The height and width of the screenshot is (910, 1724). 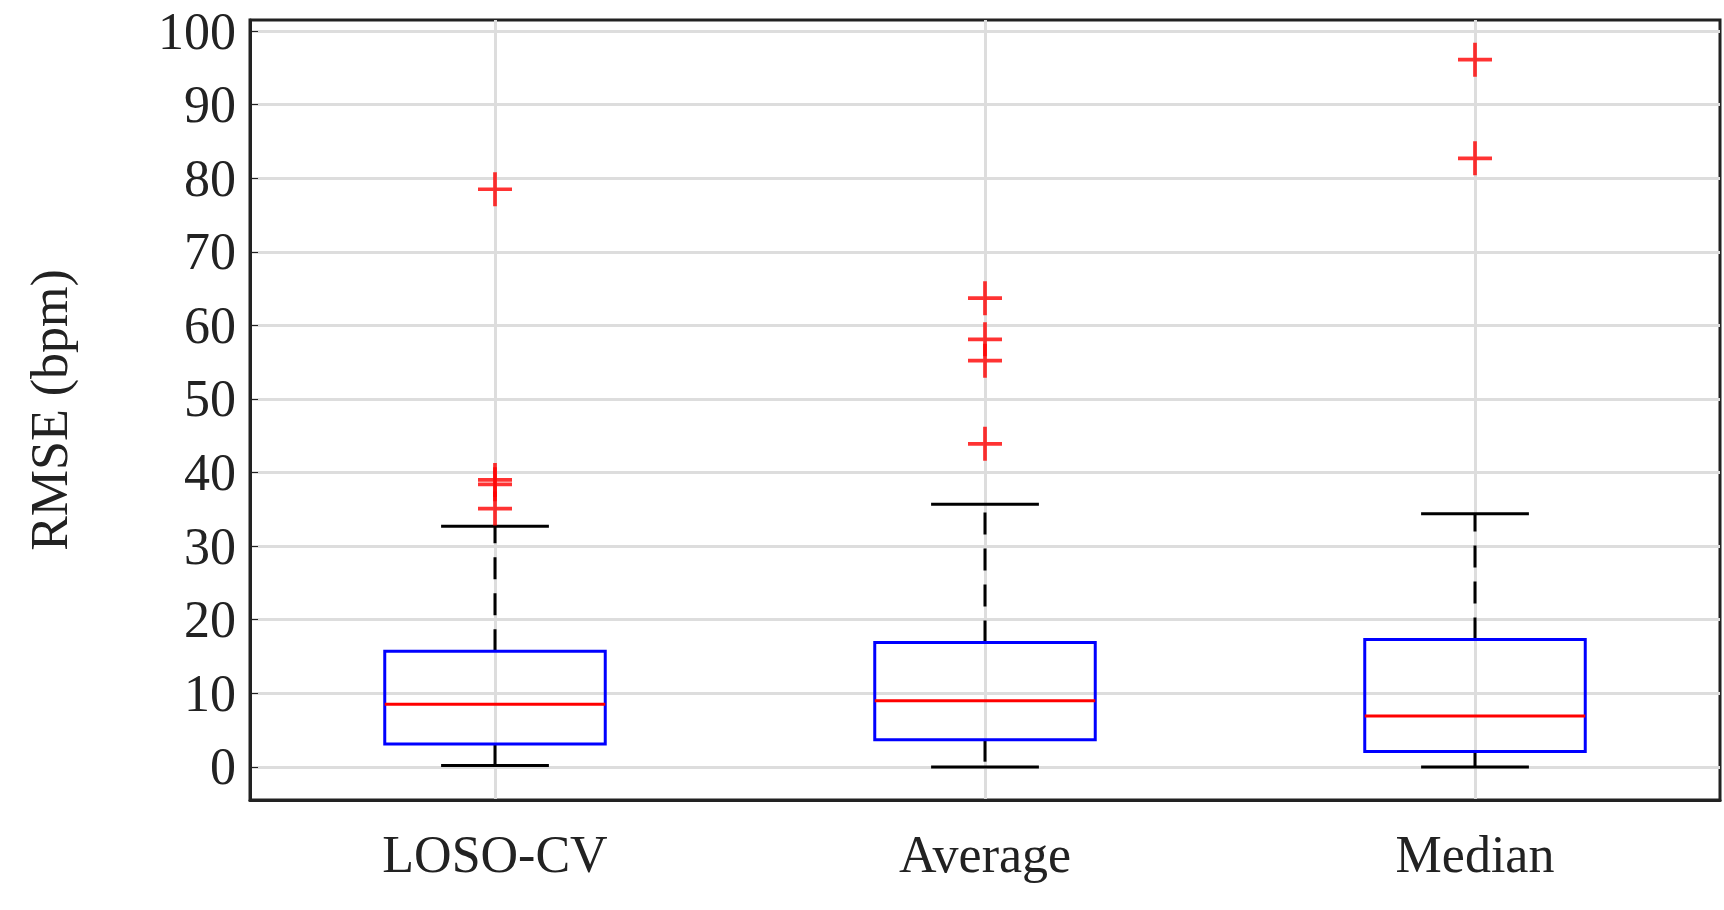 What do you see at coordinates (210, 399) in the screenshot?
I see `y-tick-label: 50` at bounding box center [210, 399].